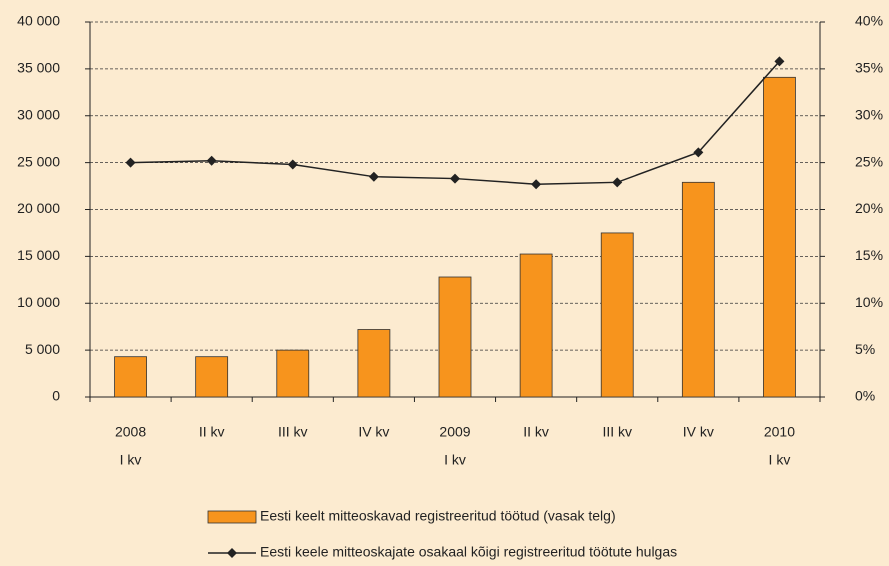 The height and width of the screenshot is (566, 889). Describe the element at coordinates (38, 21) in the screenshot. I see `y-tick-label: 40 000` at that location.